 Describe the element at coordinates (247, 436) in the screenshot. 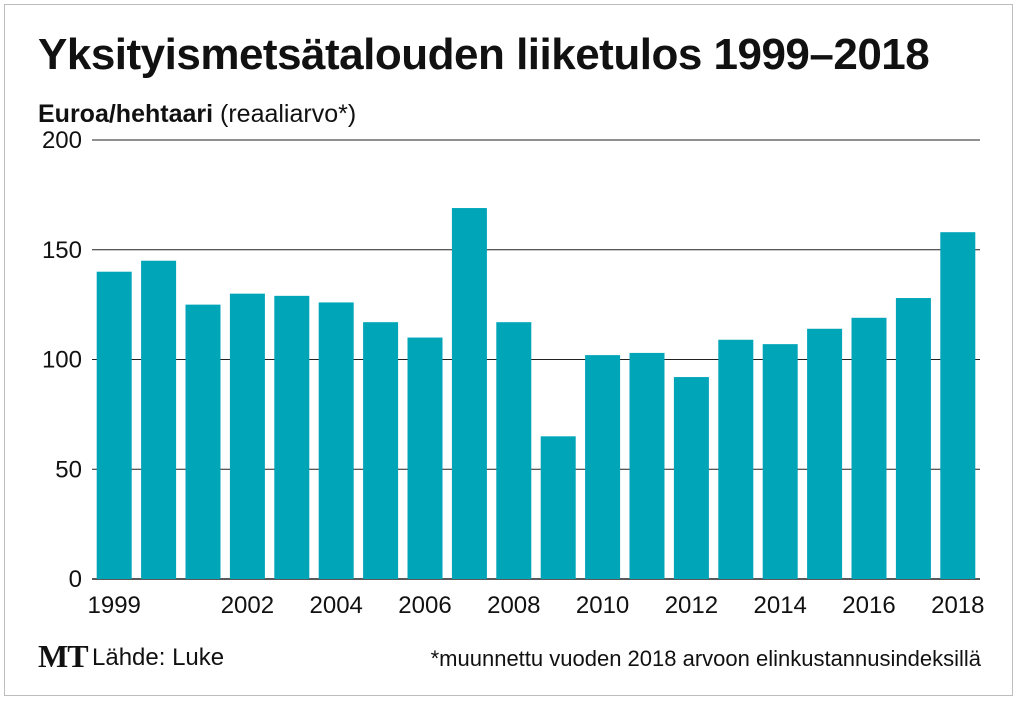

I see `bar-2002` at that location.